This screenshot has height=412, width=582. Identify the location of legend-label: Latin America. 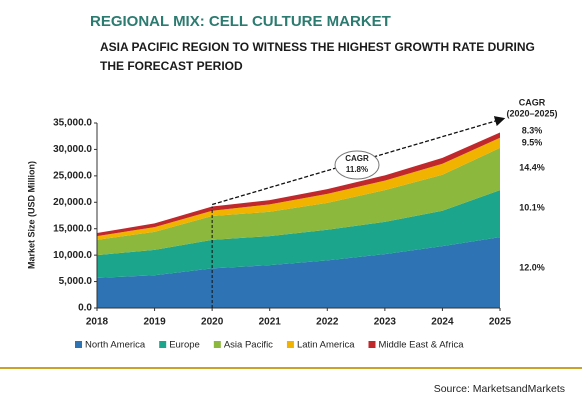
(326, 345).